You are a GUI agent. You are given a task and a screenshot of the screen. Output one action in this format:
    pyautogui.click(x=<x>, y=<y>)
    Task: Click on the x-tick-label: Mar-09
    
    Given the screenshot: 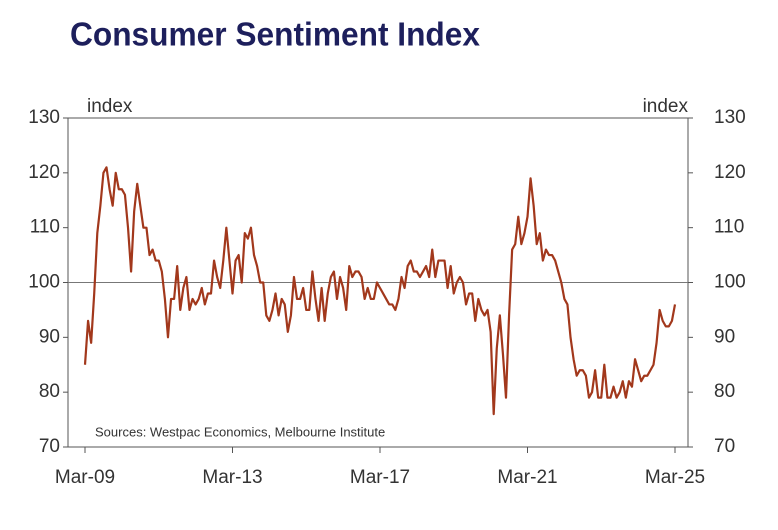 What is the action you would take?
    pyautogui.click(x=85, y=477)
    